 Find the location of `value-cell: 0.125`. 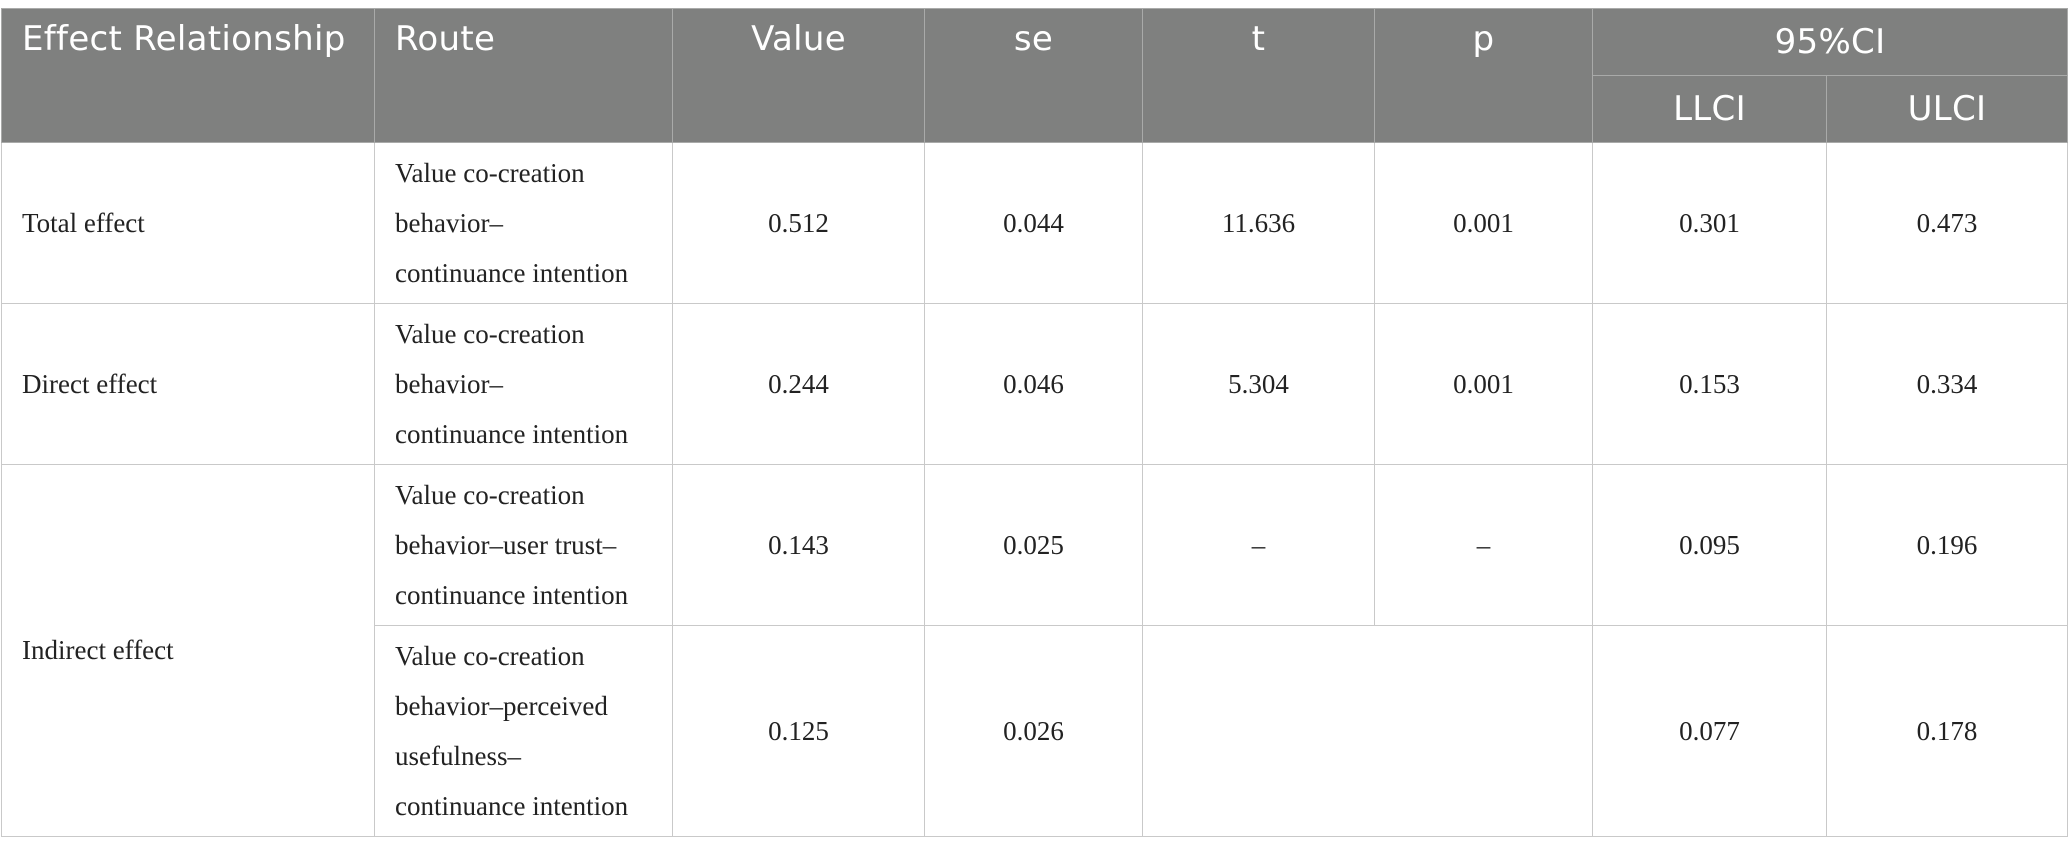

value-cell: 0.125 is located at coordinates (798, 731).